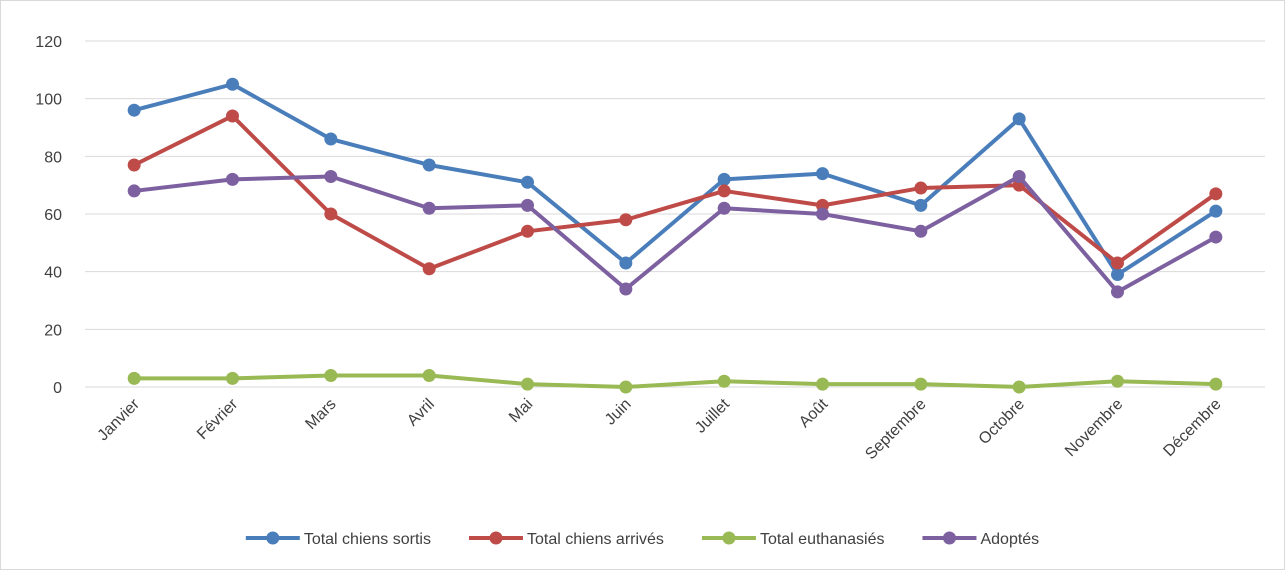 This screenshot has height=575, width=1285. What do you see at coordinates (53, 330) in the screenshot?
I see `y-tick-label: 20` at bounding box center [53, 330].